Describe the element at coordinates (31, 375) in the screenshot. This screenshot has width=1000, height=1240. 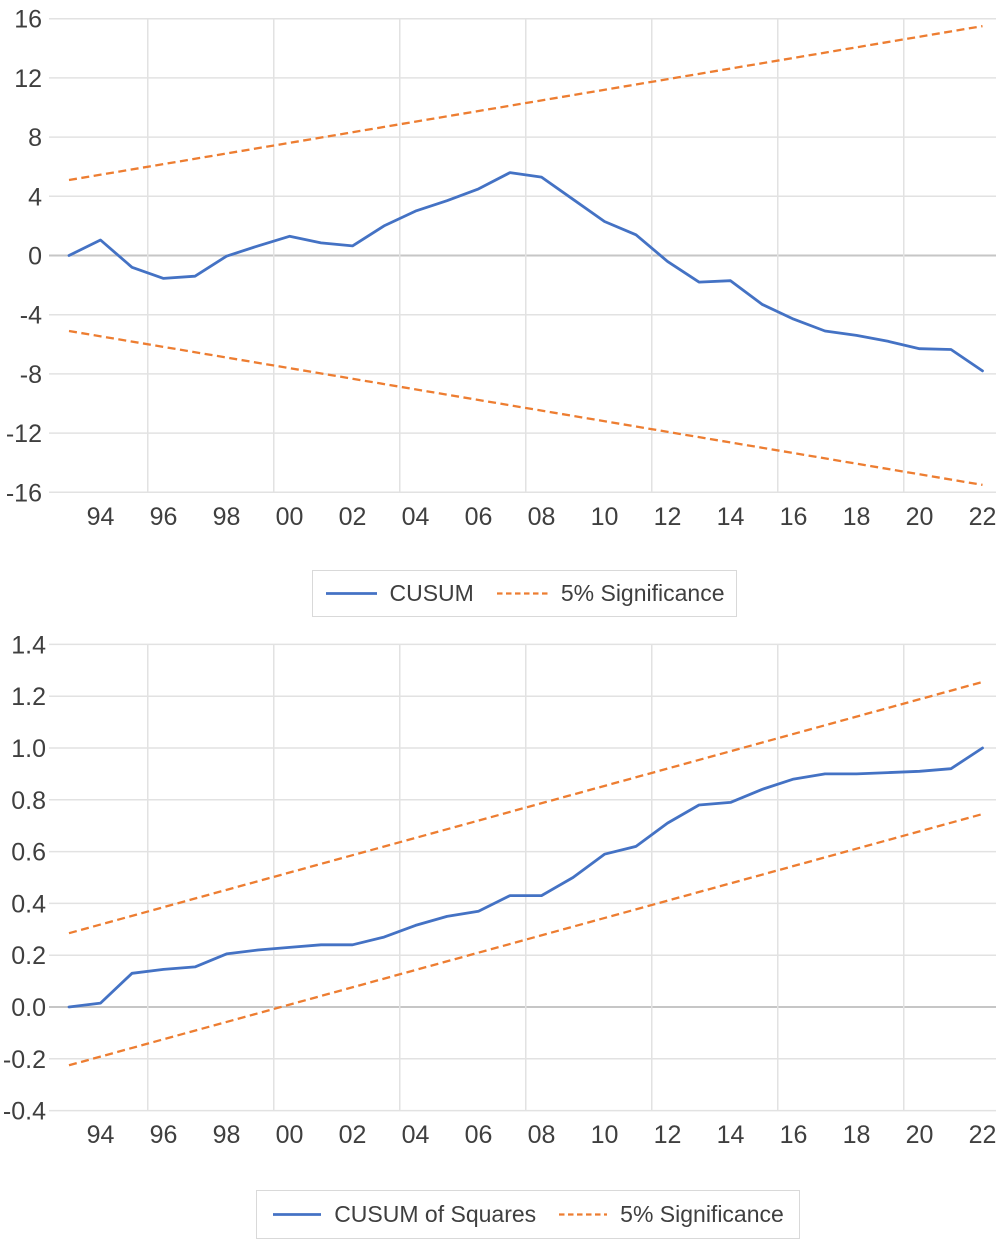
I see `y-tick-label: -8` at that location.